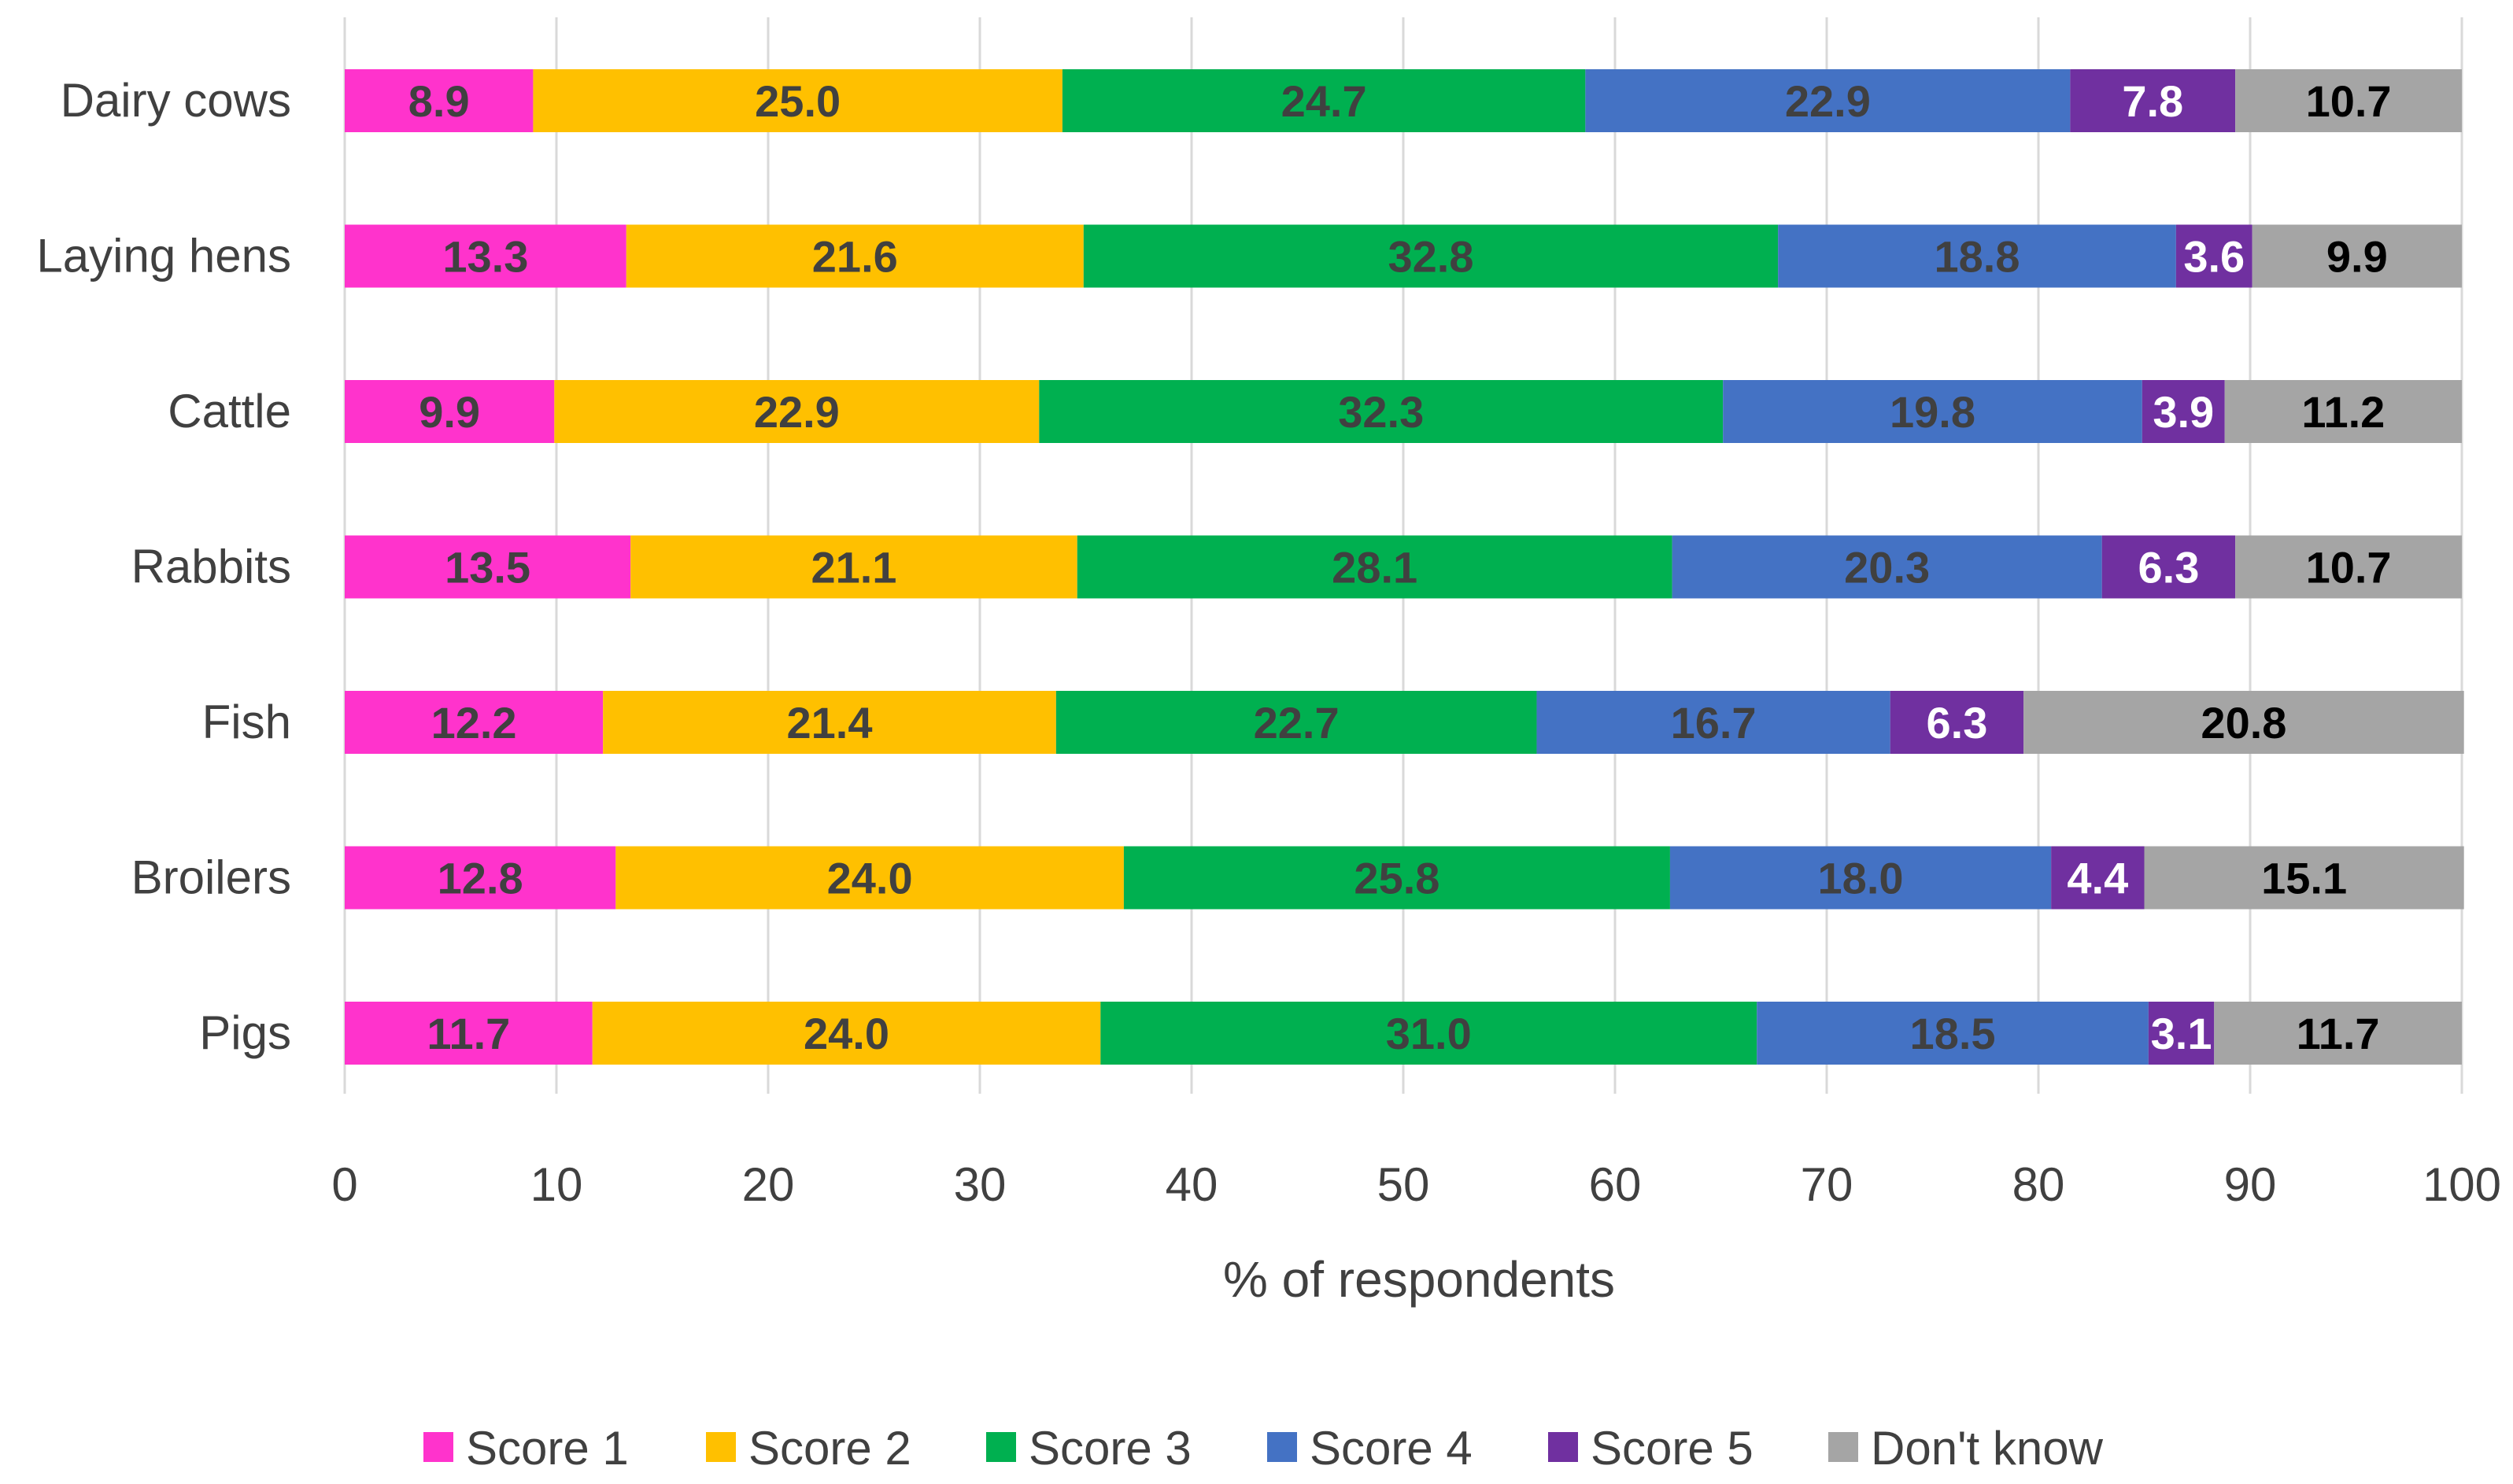 This screenshot has height=1484, width=2513. I want to click on legend-label: Score 1, so click(547, 1448).